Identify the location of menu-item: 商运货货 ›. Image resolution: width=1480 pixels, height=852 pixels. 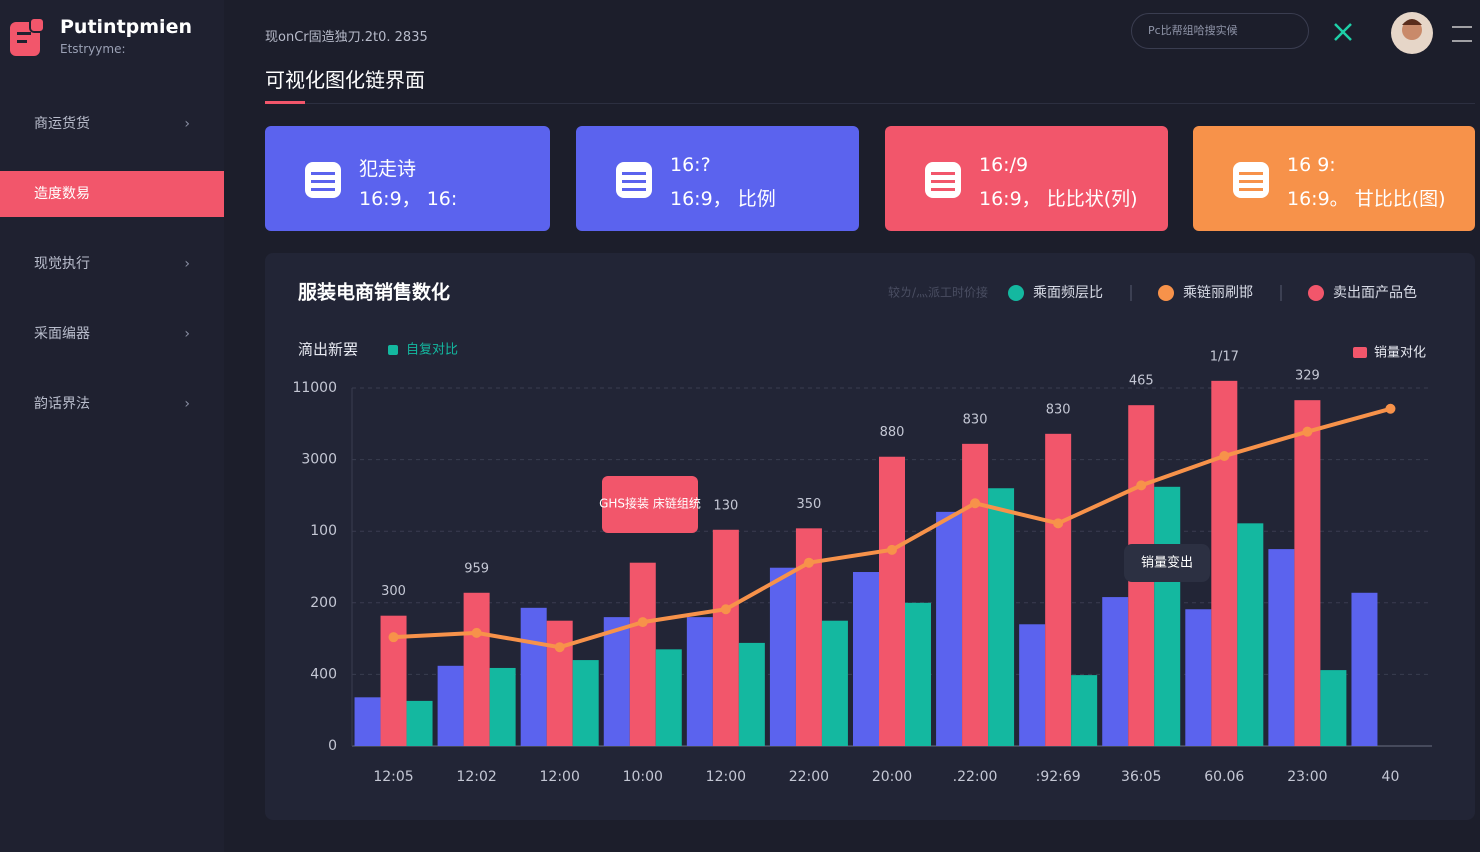
(112, 124).